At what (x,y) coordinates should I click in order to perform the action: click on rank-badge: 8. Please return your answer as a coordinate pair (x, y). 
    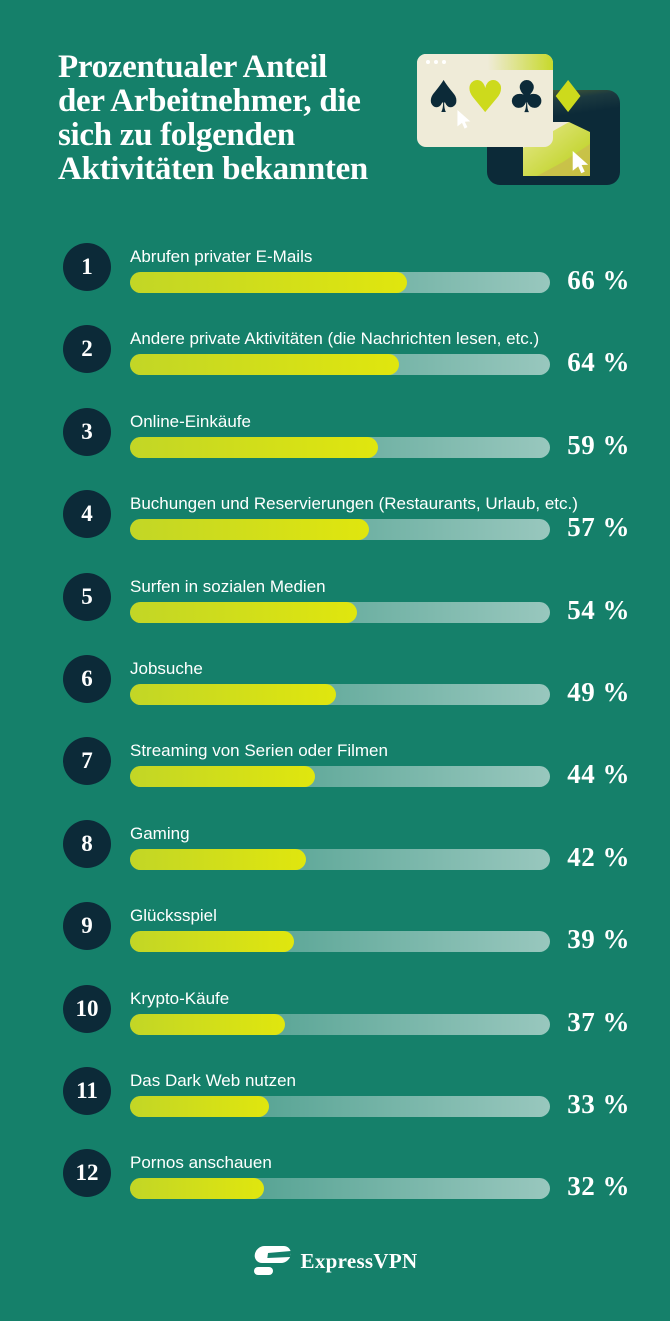
    Looking at the image, I should click on (87, 843).